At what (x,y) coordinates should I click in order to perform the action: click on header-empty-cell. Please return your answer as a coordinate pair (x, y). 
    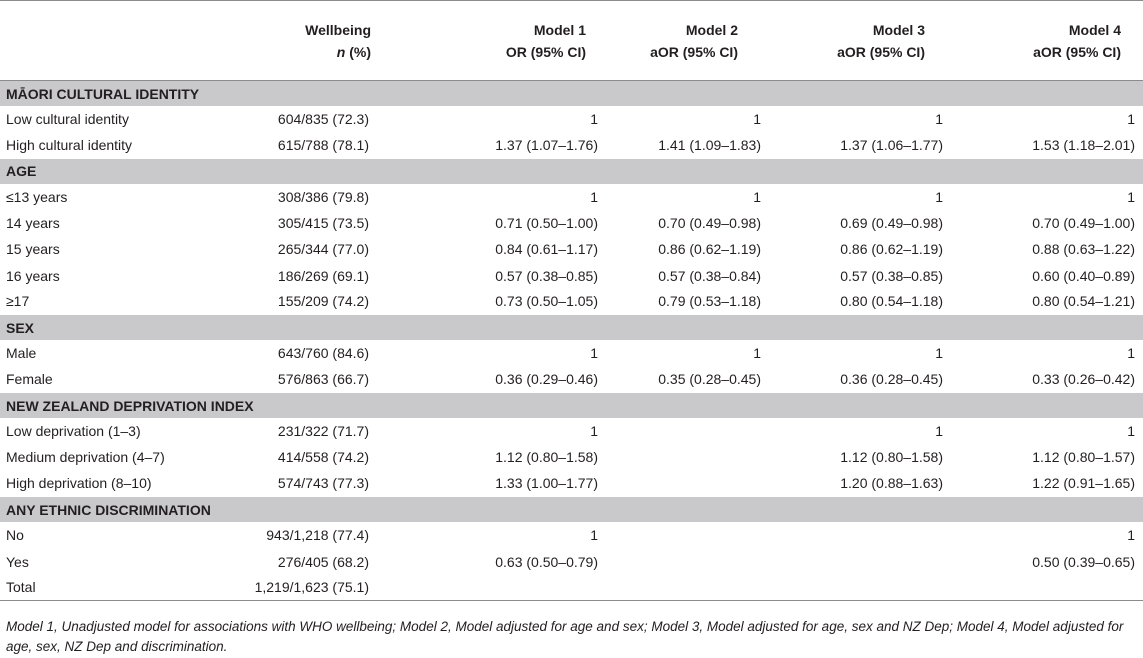
    Looking at the image, I should click on (114, 40).